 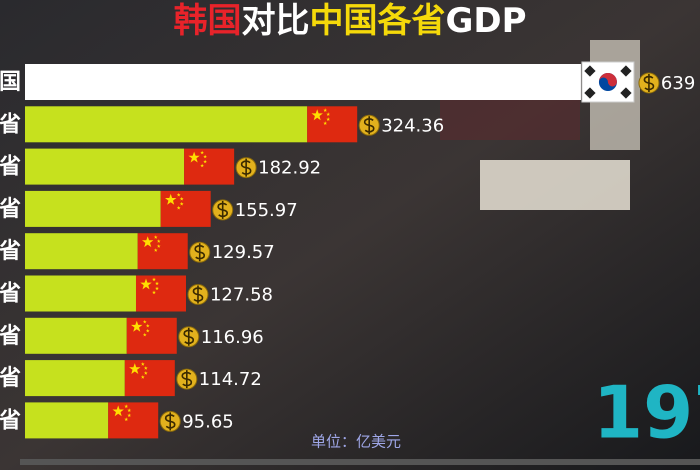 What do you see at coordinates (266, 210) in the screenshot?
I see `value-label: 155.97` at bounding box center [266, 210].